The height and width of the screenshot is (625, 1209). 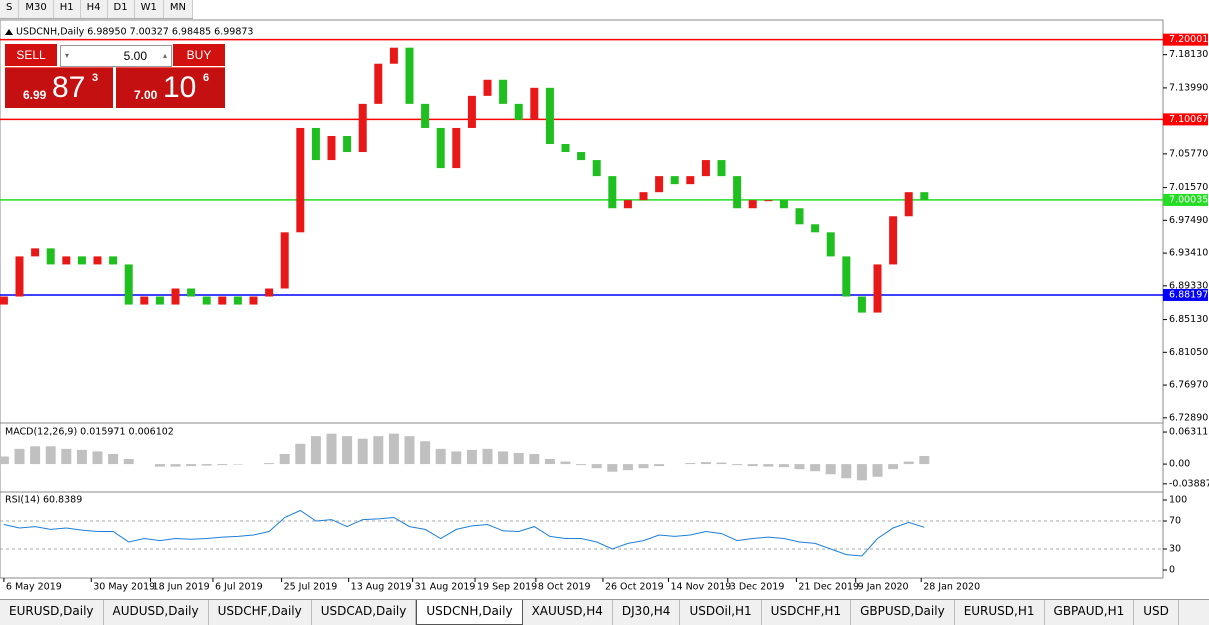 What do you see at coordinates (1189, 483) in the screenshot?
I see `y-tick-label: -0.038872` at bounding box center [1189, 483].